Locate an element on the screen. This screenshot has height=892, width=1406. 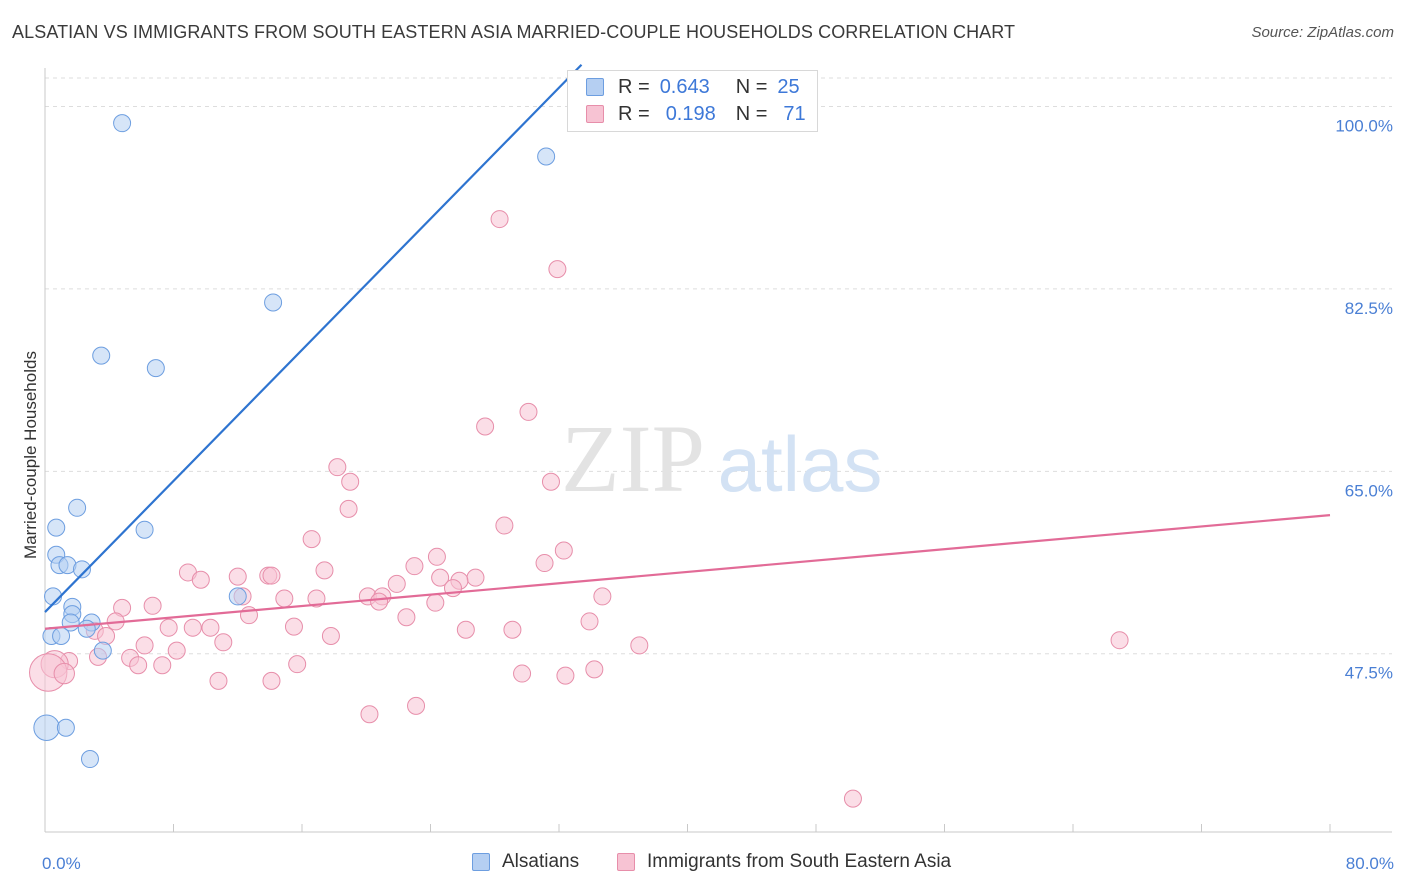
watermark-atlas: atlas is located at coordinates (800, 464).